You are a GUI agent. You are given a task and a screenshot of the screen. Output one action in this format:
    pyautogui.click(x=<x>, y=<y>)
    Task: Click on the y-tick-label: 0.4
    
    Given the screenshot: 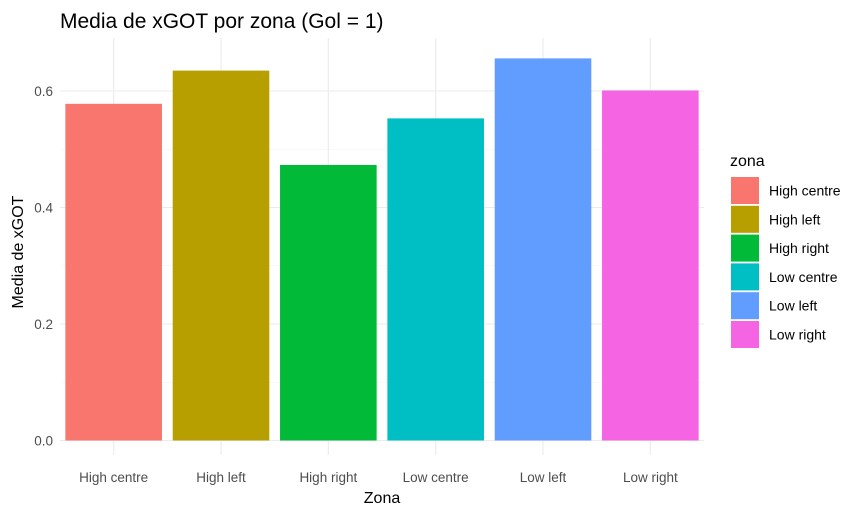 What is the action you would take?
    pyautogui.click(x=43, y=208)
    